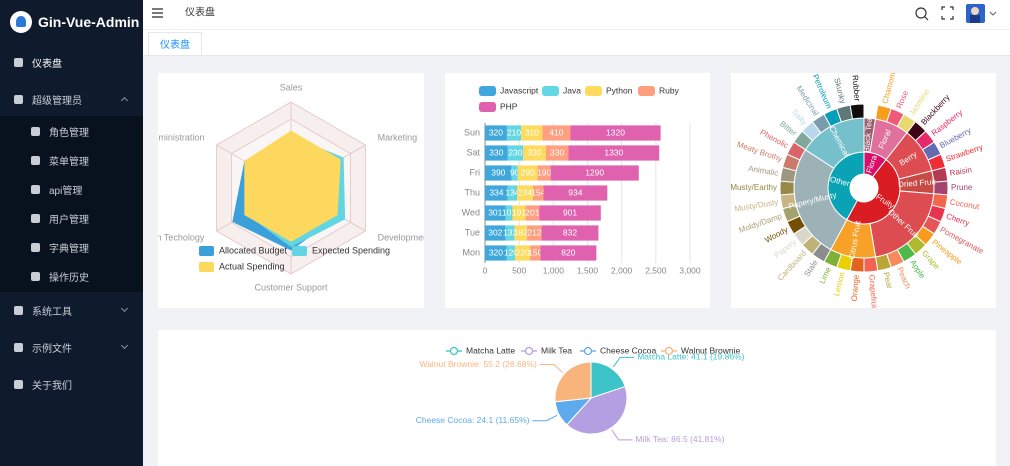 This screenshot has width=1010, height=466. What do you see at coordinates (181, 237) in the screenshot?
I see `radar-indicator-label: Information Techology` at bounding box center [181, 237].